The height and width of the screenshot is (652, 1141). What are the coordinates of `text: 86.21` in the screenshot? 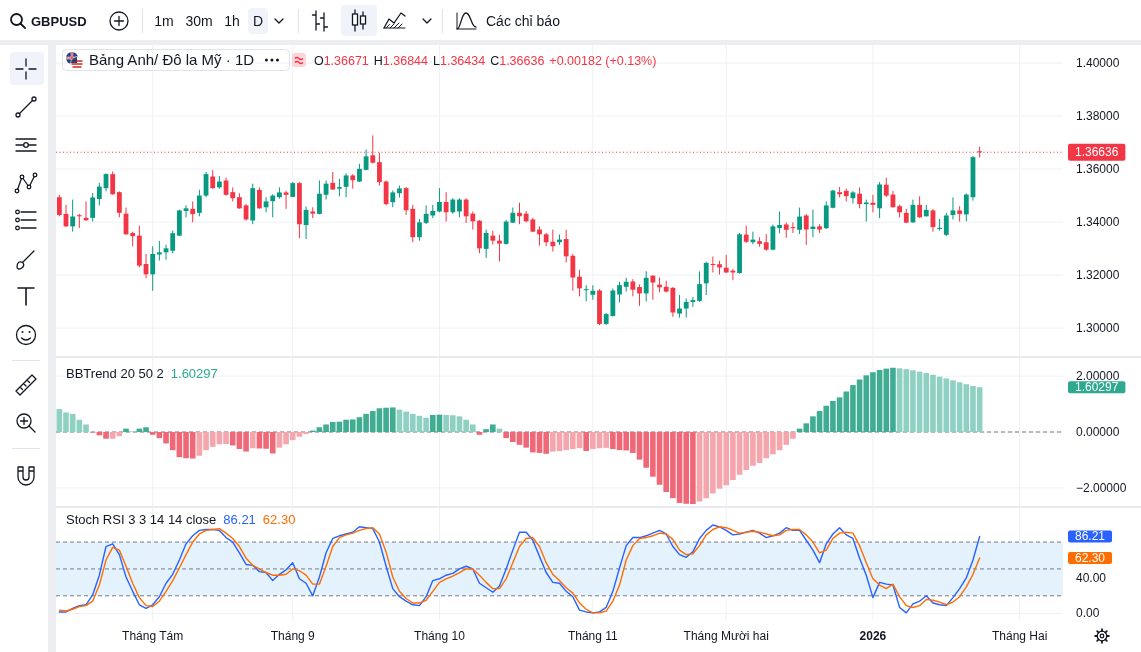 It's located at (1090, 536).